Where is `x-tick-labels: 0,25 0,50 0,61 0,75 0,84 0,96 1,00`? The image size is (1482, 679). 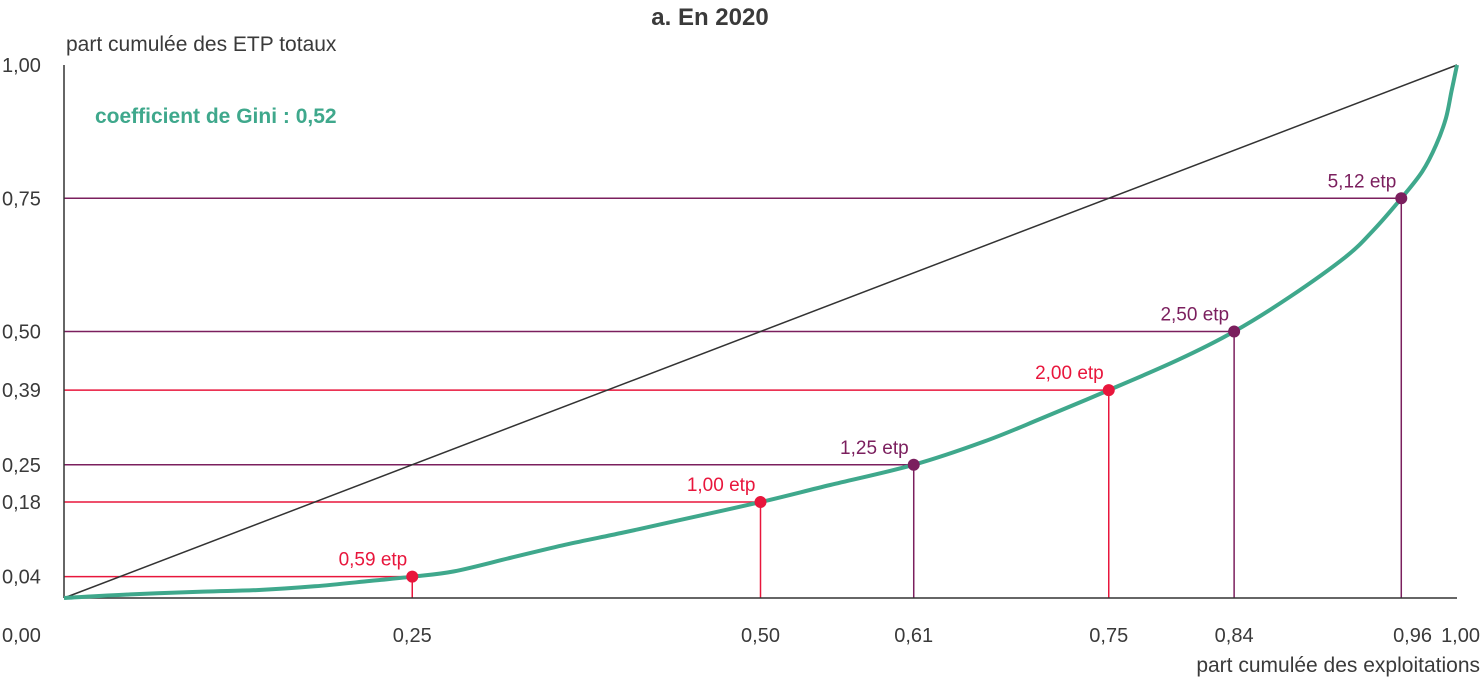
x-tick-labels: 0,25 0,50 0,61 0,75 0,84 0,96 1,00 is located at coordinates (936, 636).